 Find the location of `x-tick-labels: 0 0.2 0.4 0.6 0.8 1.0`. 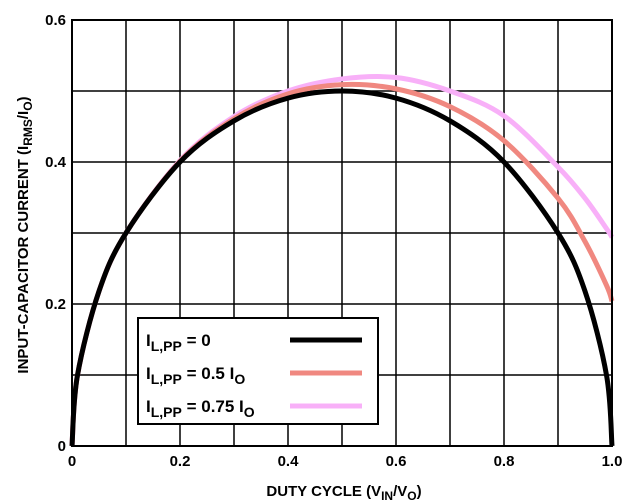

x-tick-labels: 0 0.2 0.4 0.6 0.8 1.0 is located at coordinates (345, 461).